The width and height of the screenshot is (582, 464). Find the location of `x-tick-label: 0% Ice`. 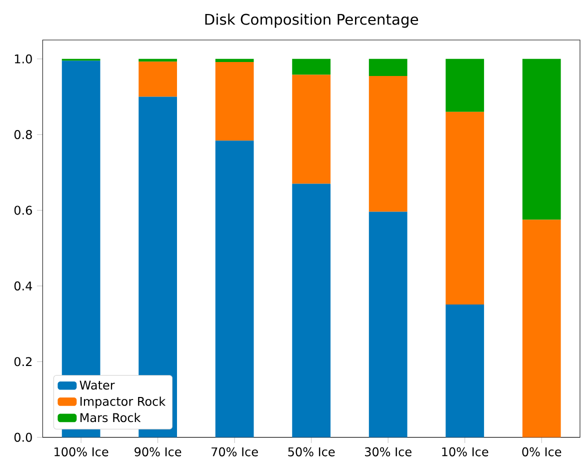

x-tick-label: 0% Ice is located at coordinates (542, 451).